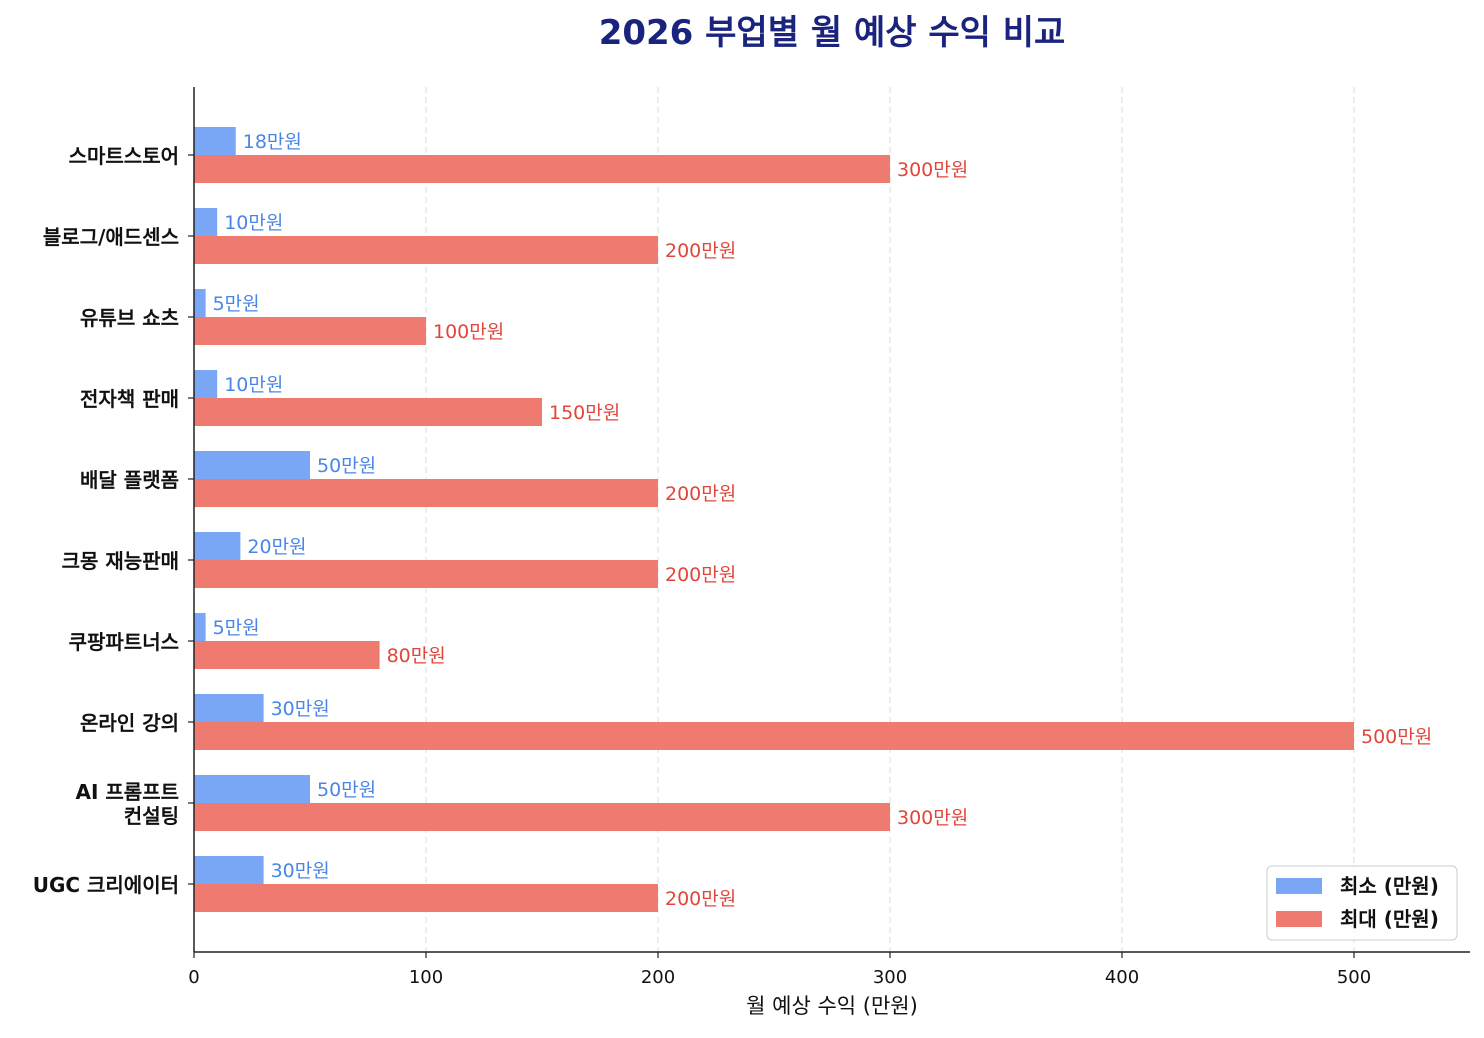  Describe the element at coordinates (426, 977) in the screenshot. I see `x-tick-label: 100` at that location.